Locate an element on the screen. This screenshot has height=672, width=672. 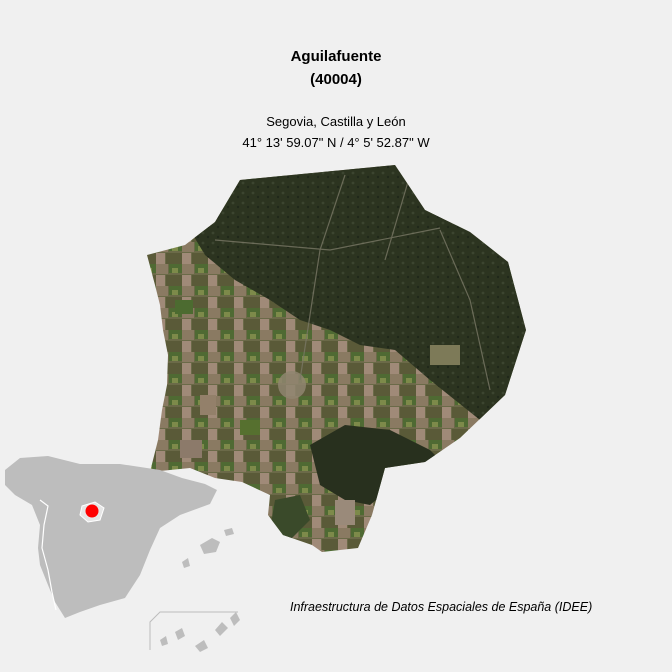
location-marker is located at coordinates (92, 511).